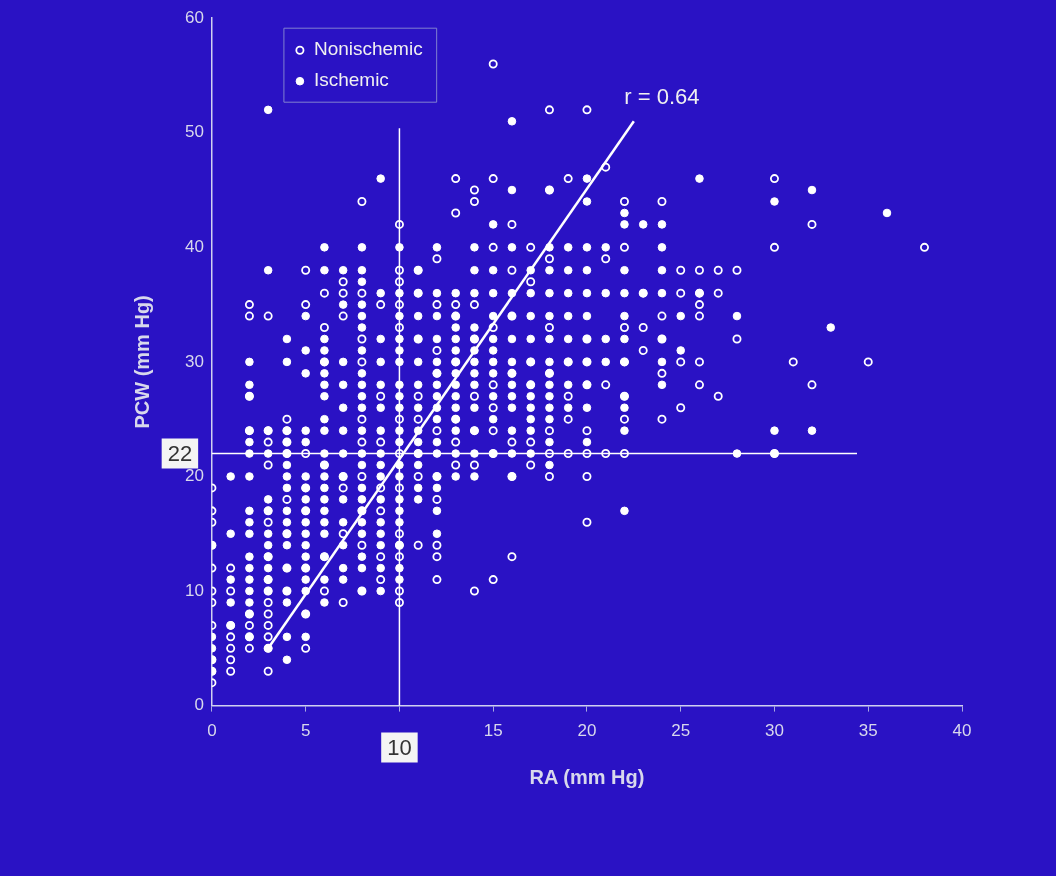  What do you see at coordinates (774, 731) in the screenshot?
I see `x-tick-label: 30` at bounding box center [774, 731].